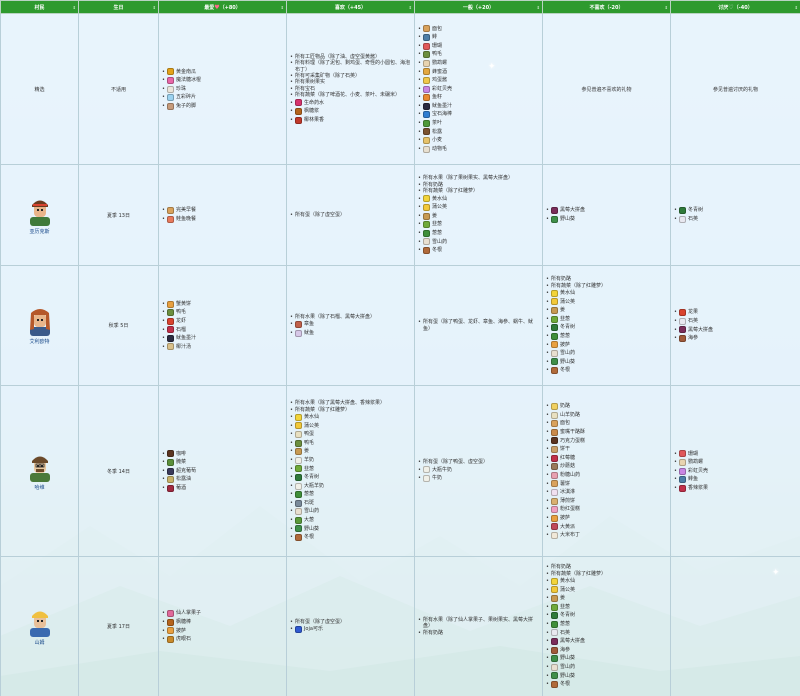 This screenshot has height=696, width=800. Describe the element at coordinates (308, 332) in the screenshot. I see `item-label: 鱿鱼` at that location.